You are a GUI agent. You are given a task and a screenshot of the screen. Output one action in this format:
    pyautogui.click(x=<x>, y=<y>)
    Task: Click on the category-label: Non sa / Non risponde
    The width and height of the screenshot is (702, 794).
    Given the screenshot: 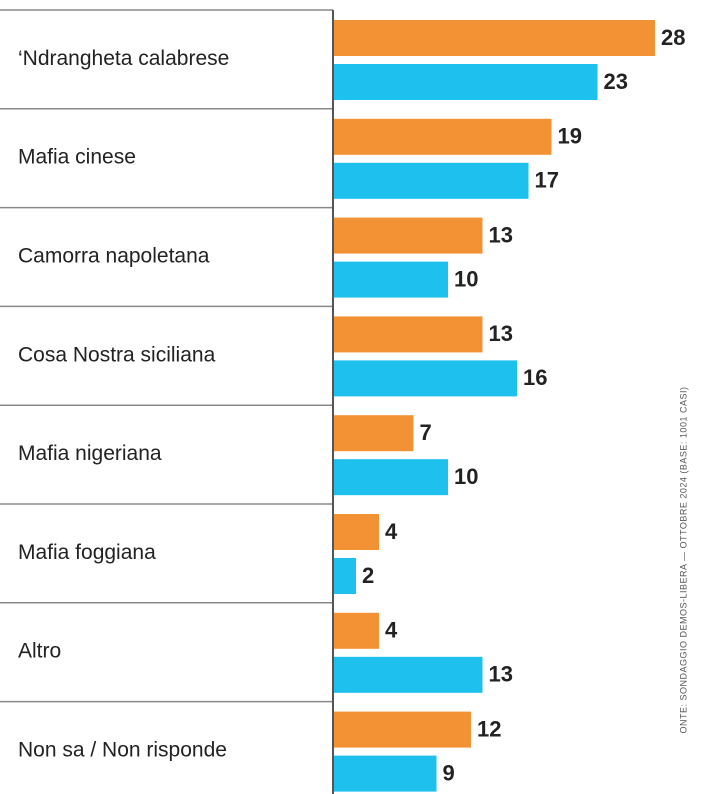 What is the action you would take?
    pyautogui.click(x=122, y=750)
    